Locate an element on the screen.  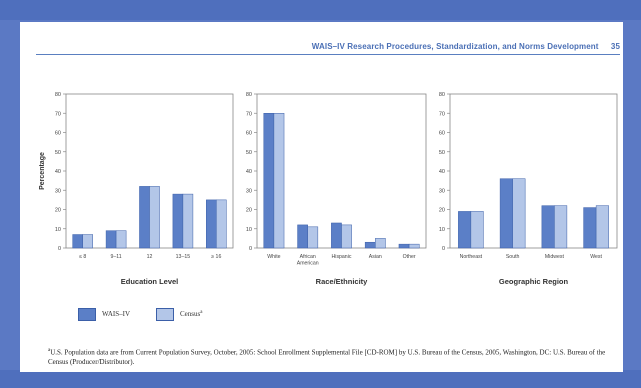
chart-1-xlabel: Education Level is located at coordinates (150, 281).